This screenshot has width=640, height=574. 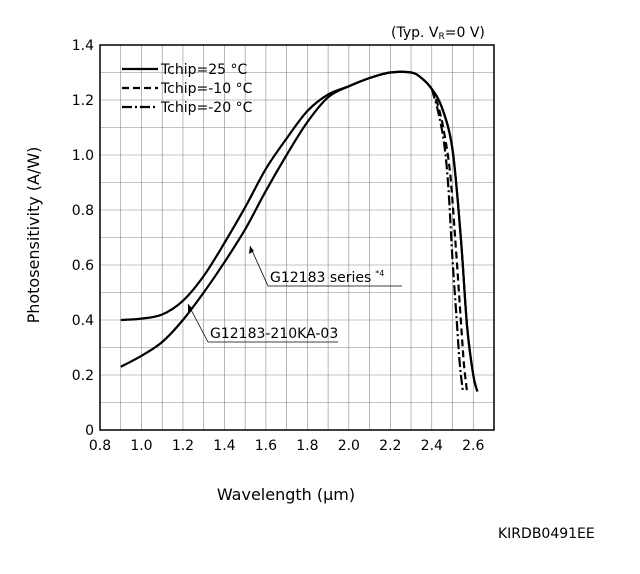 I want to click on annotation-g12183-series: G12183 series *4, so click(x=325, y=266).